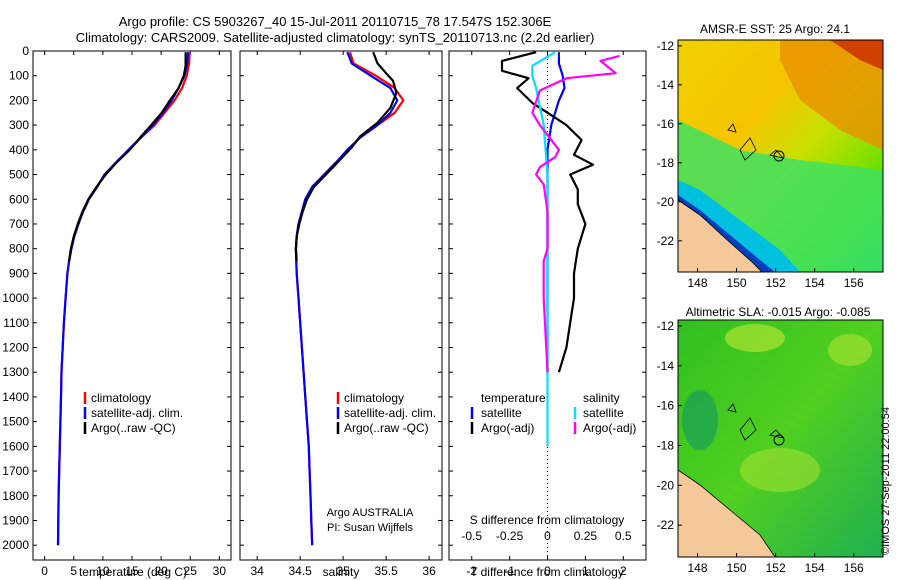  I want to click on sst-map-ticks: 148 150 152 154 156 -12 -14 -16 -18 -20 -22, so click(760, 164).